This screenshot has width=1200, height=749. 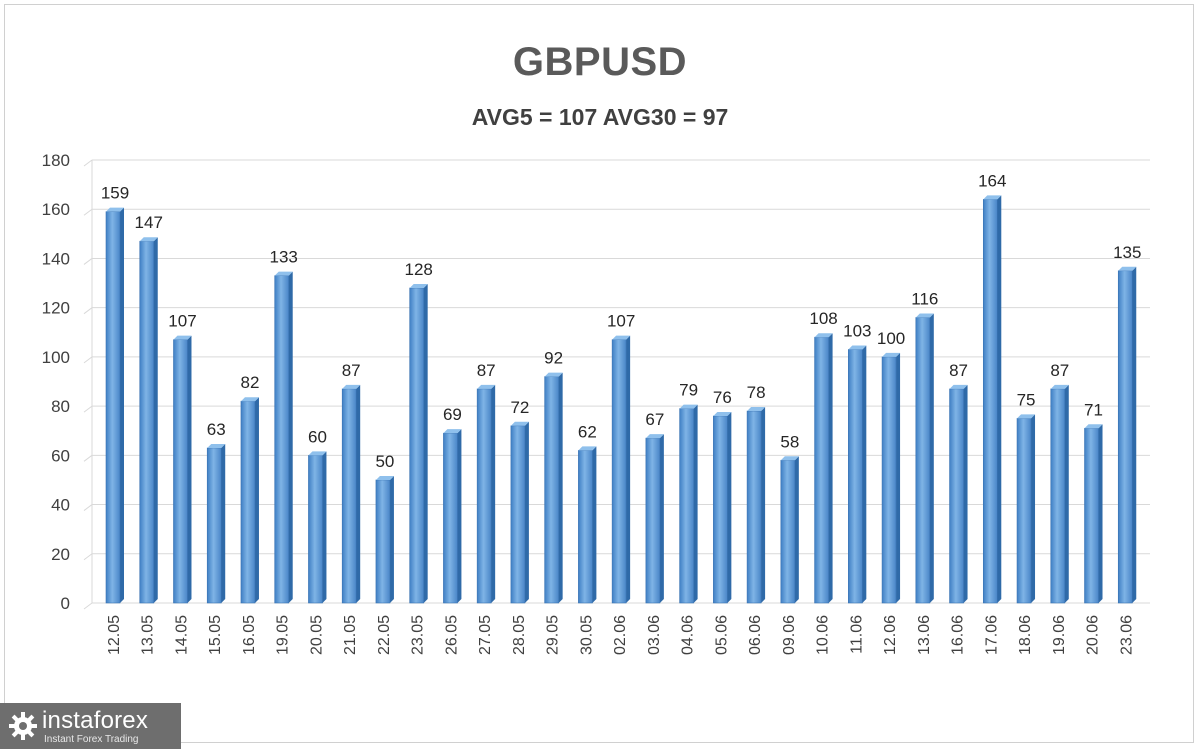 I want to click on x-tick-label: 16.06, so click(x=958, y=635).